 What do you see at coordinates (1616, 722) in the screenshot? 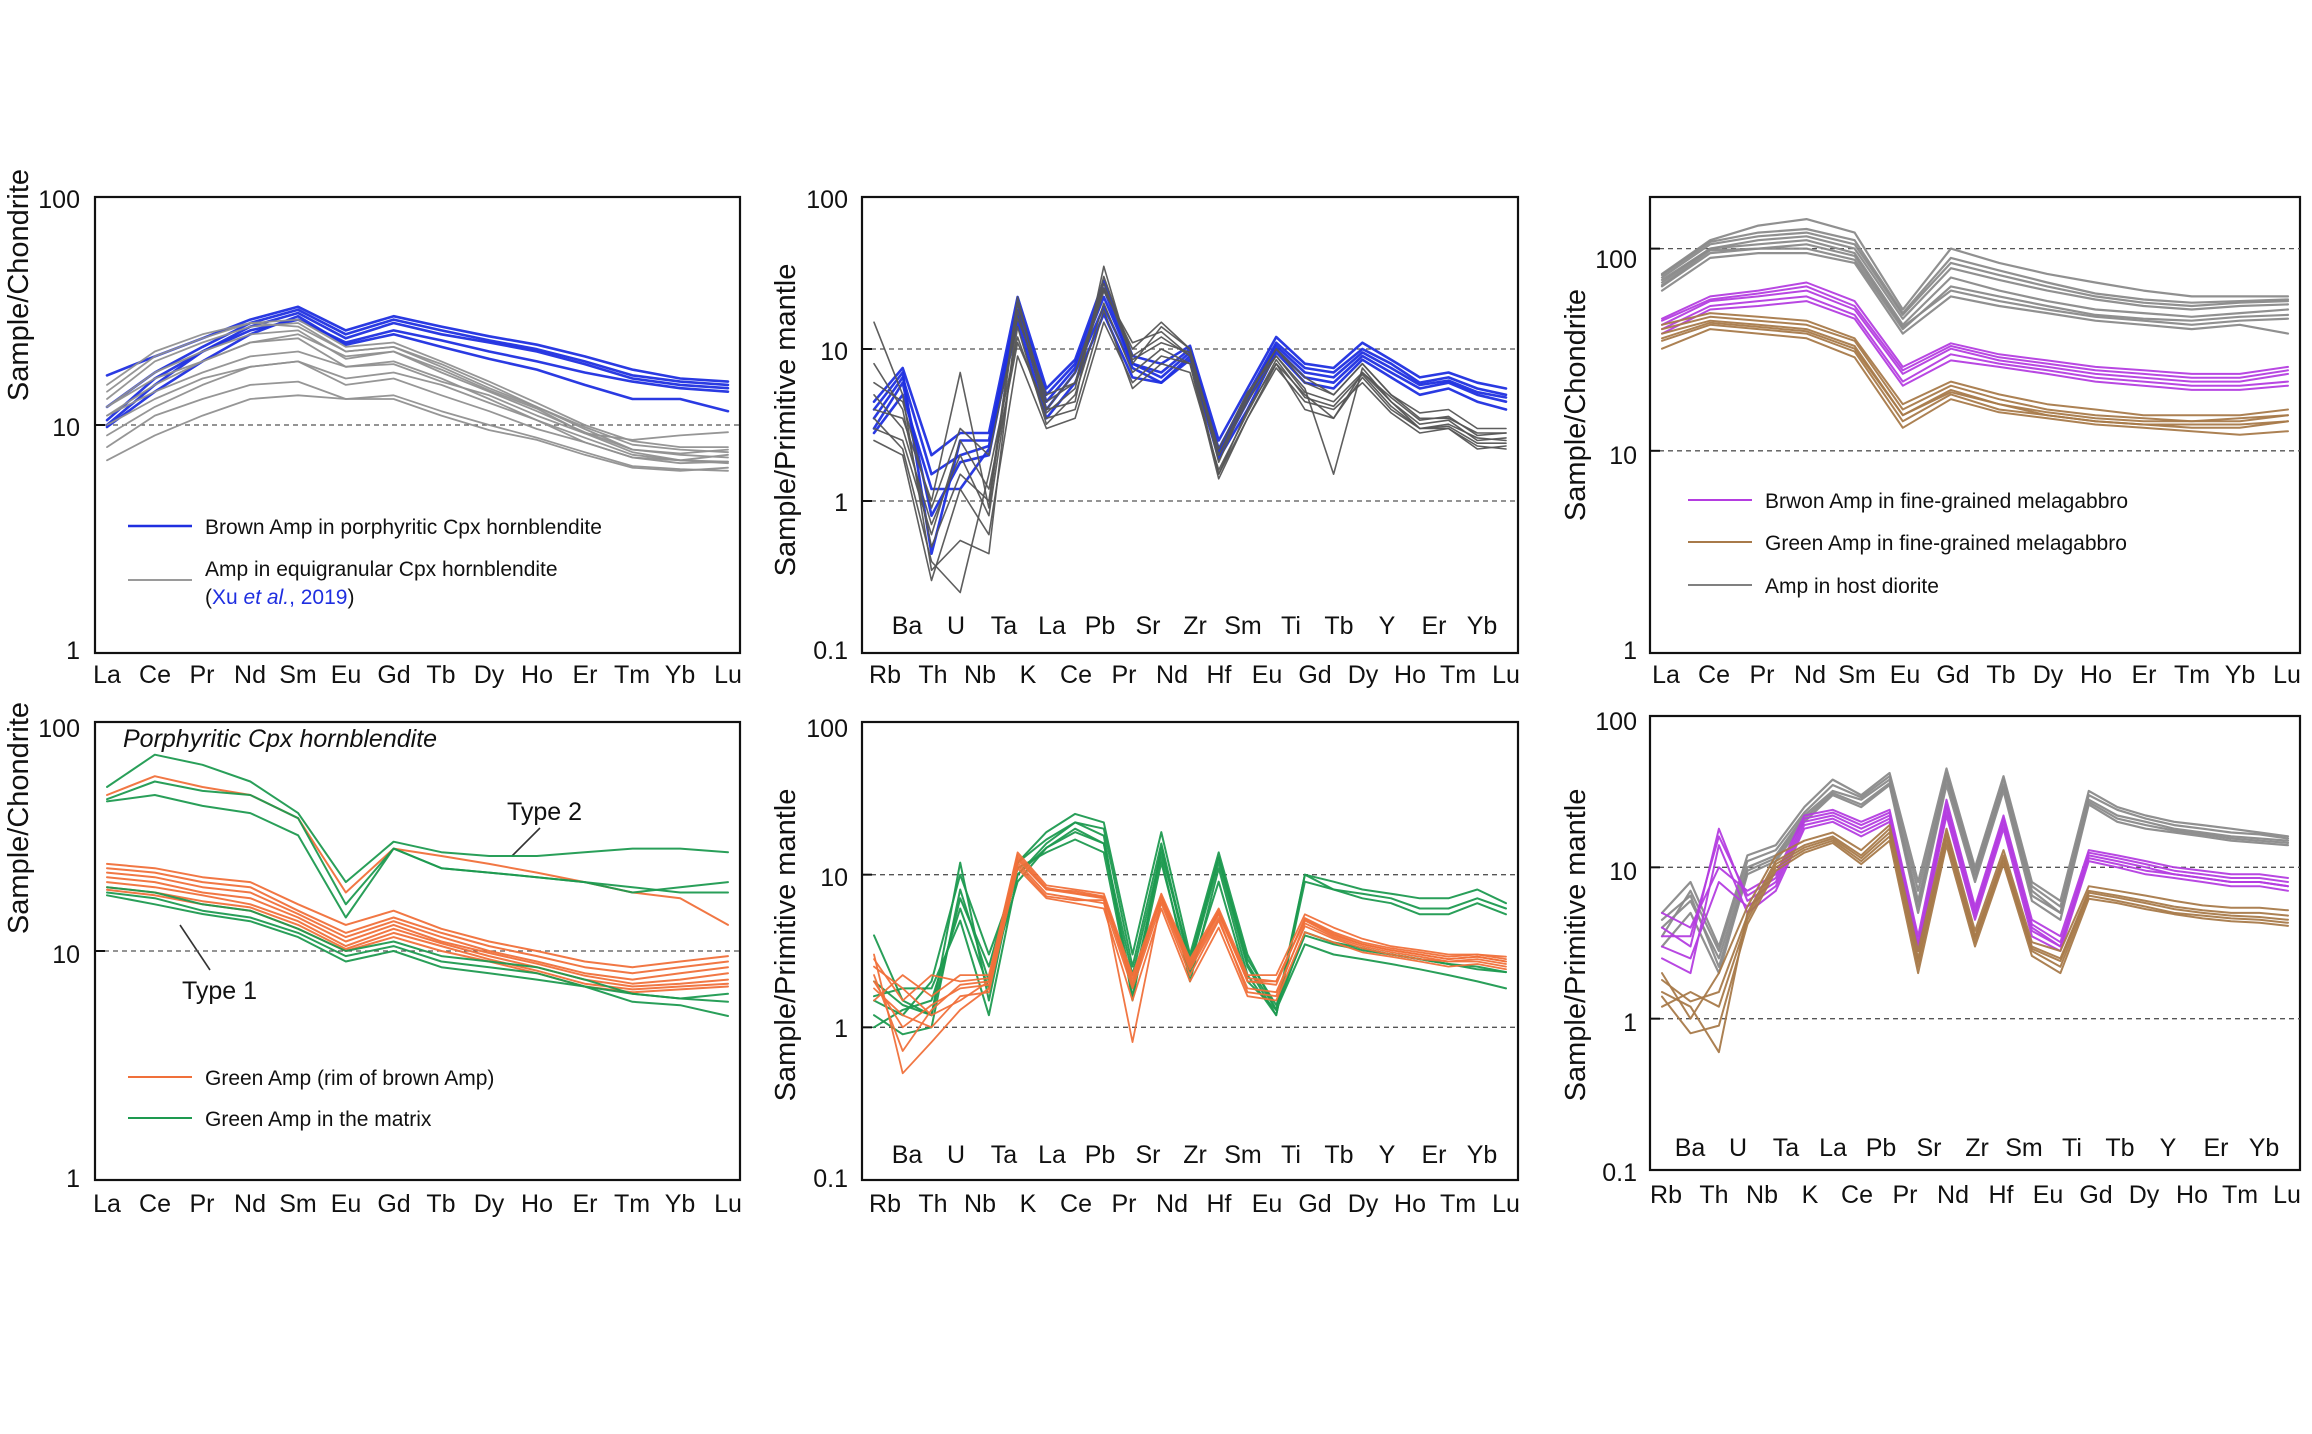
I see `panel-f-ytick-100: 100` at bounding box center [1616, 722].